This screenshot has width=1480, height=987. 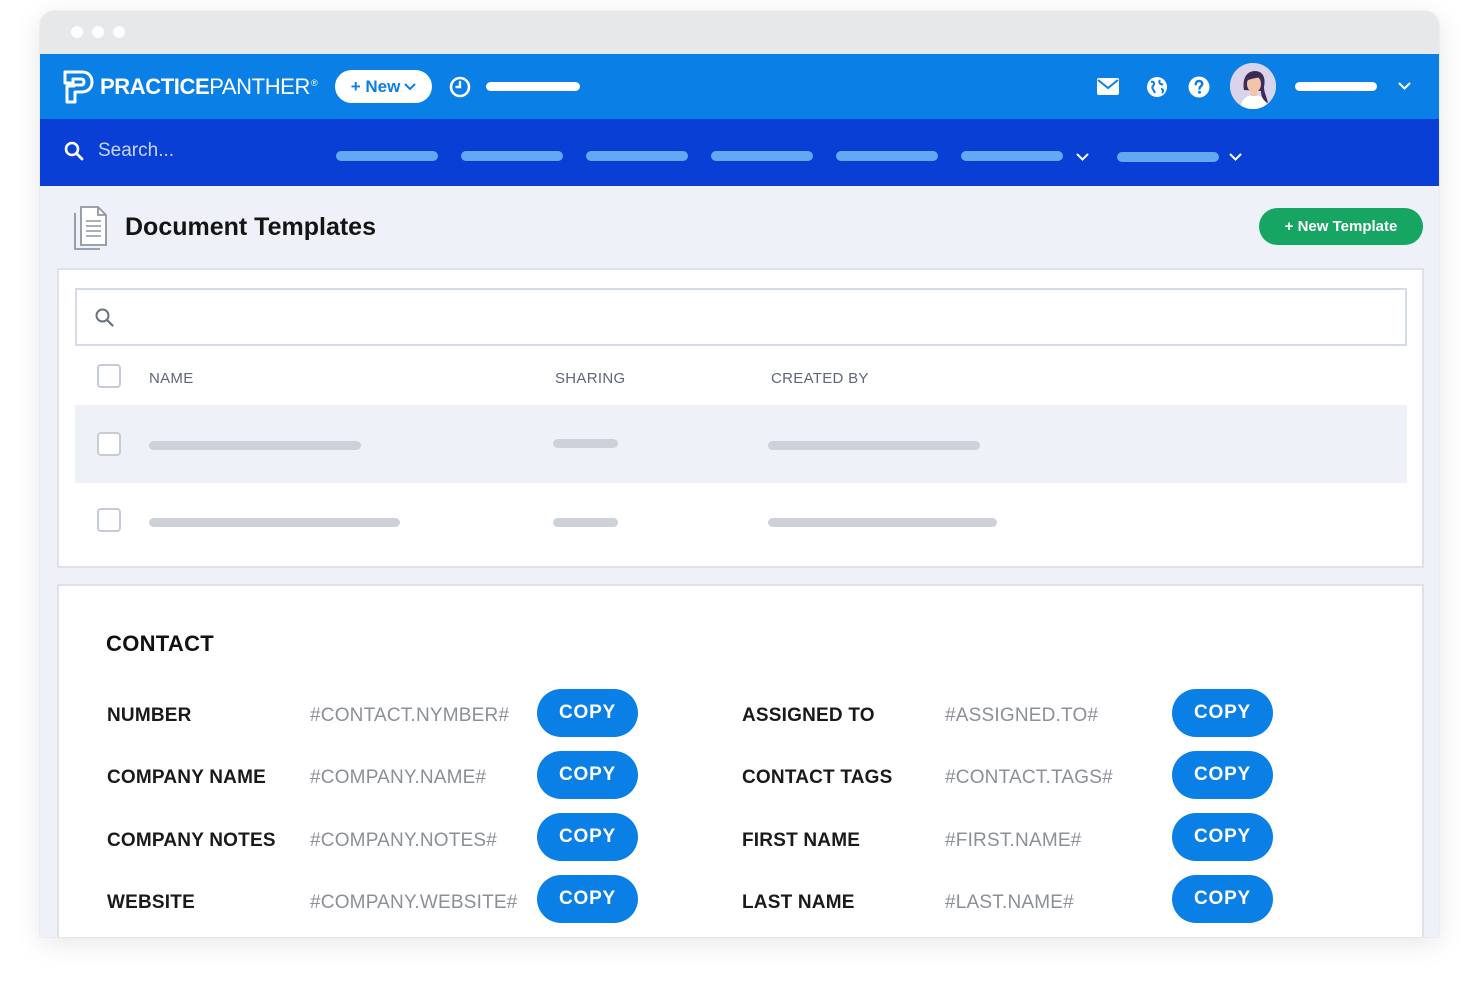 What do you see at coordinates (1222, 837) in the screenshot?
I see `copy-button-first-name: COPY` at bounding box center [1222, 837].